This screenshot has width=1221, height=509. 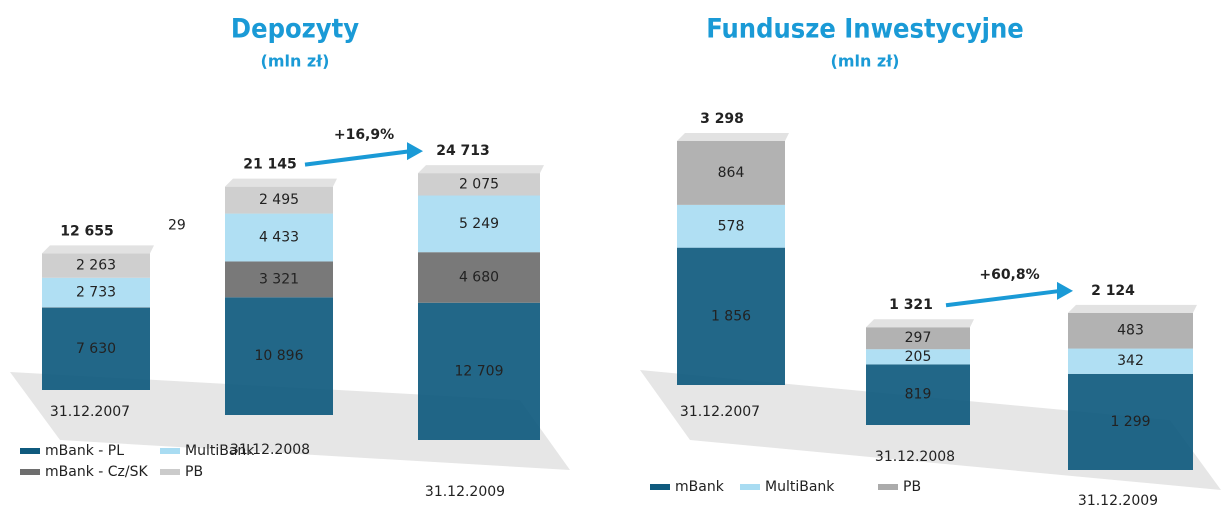 I want to click on data-label: 205, so click(x=918, y=357).